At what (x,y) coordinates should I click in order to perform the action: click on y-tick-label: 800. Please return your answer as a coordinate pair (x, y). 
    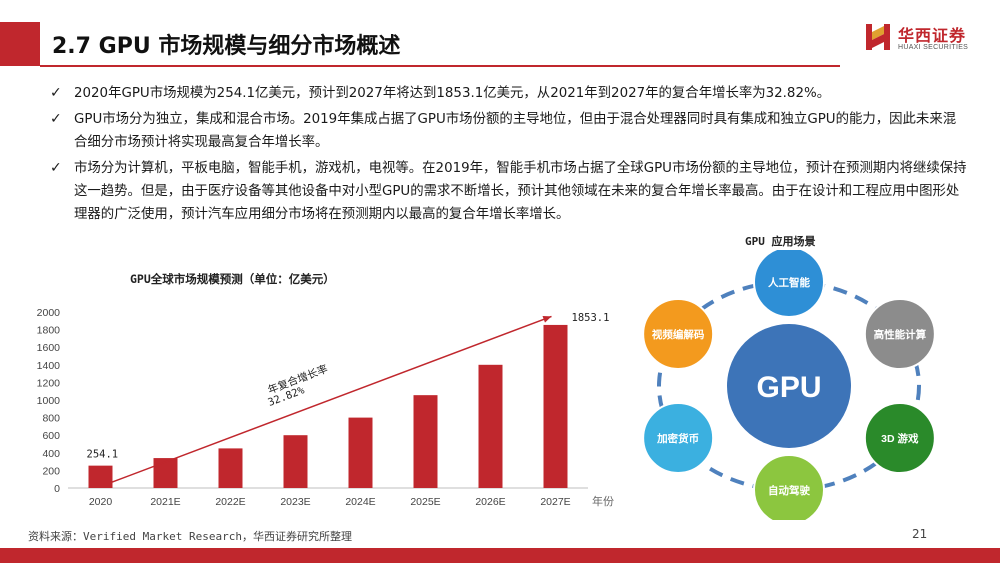
    Looking at the image, I should click on (51, 419).